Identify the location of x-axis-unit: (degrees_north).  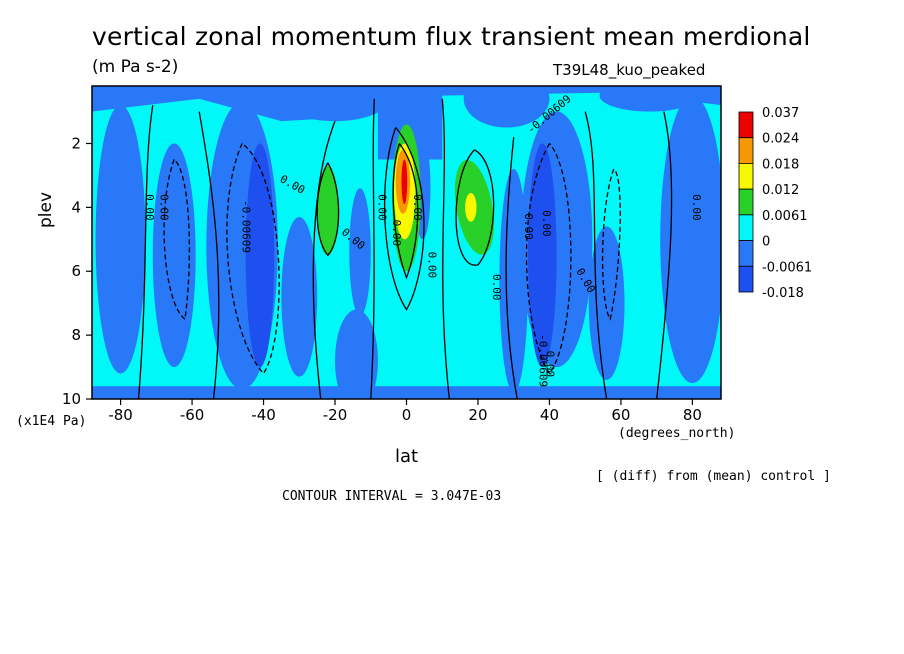
(677, 433).